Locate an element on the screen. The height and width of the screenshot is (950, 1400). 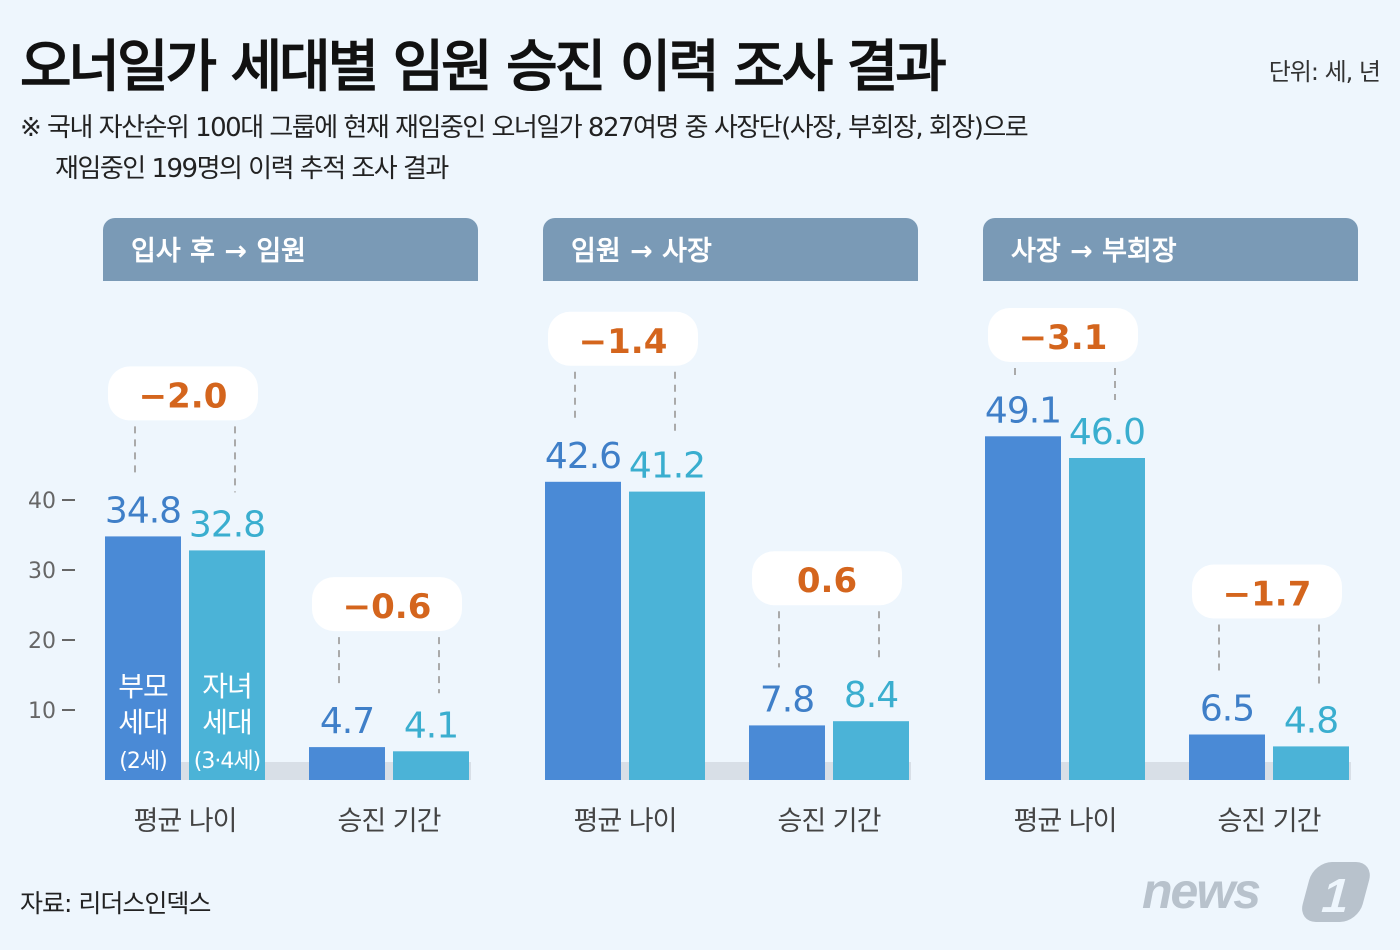
news1-logo: news 1 is located at coordinates (1256, 892).